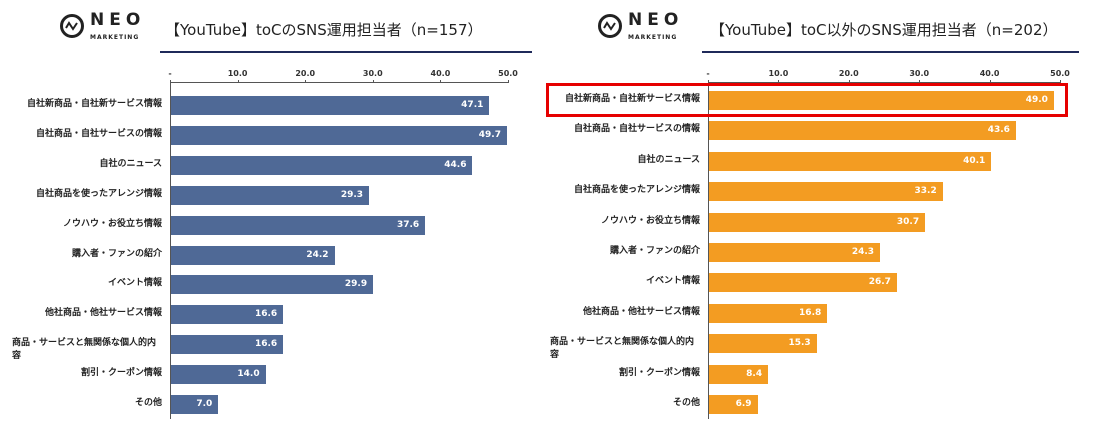 This screenshot has width=1097, height=429. What do you see at coordinates (298, 225) in the screenshot?
I see `bar: 37.6` at bounding box center [298, 225].